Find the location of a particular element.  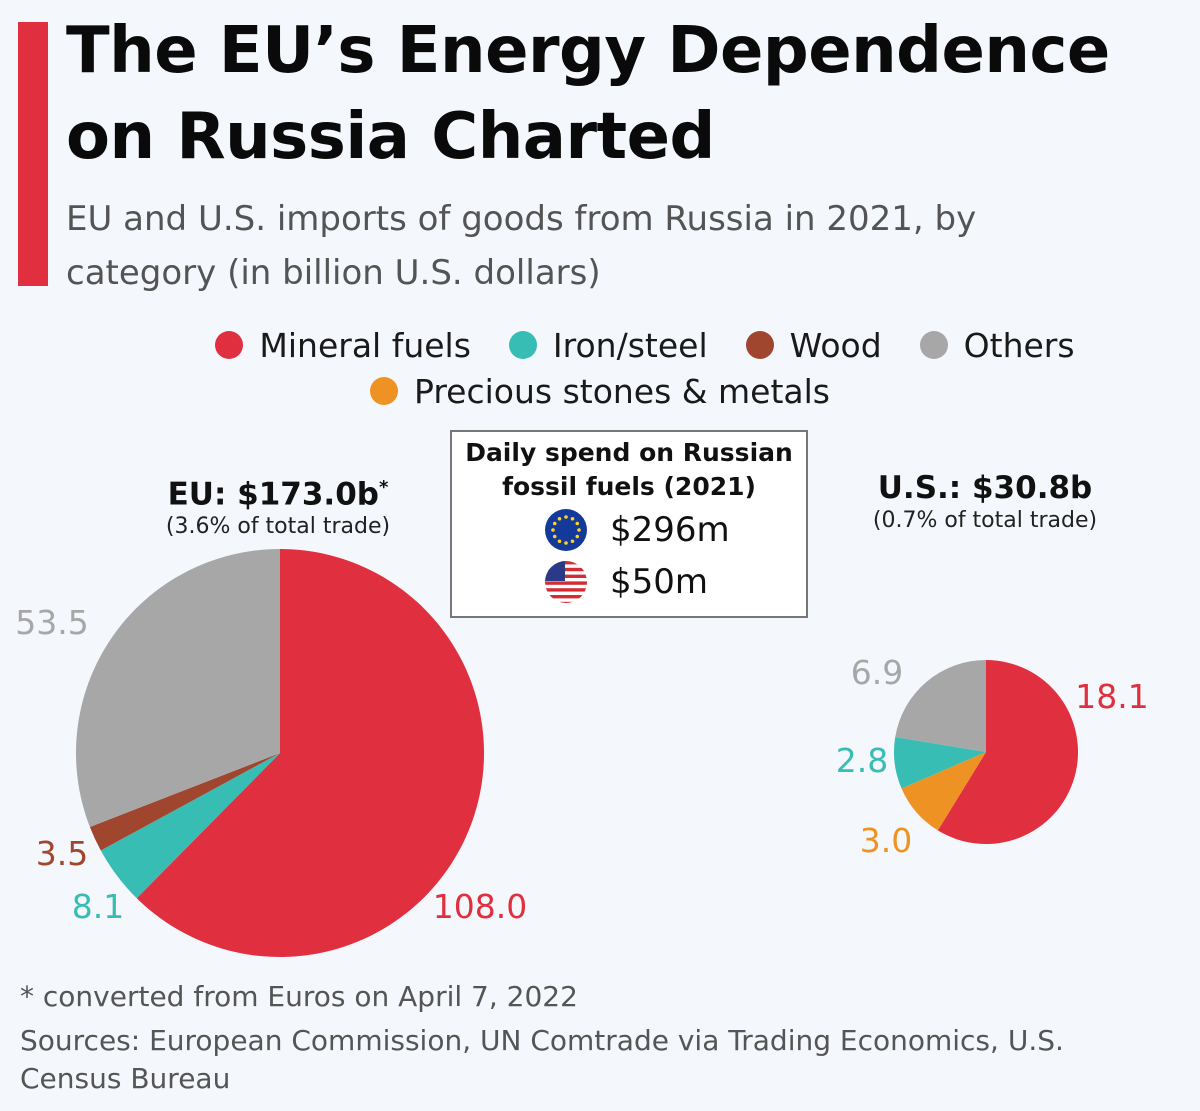

pie-slice-label-mineral-fuels: 108.0 is located at coordinates (480, 906).